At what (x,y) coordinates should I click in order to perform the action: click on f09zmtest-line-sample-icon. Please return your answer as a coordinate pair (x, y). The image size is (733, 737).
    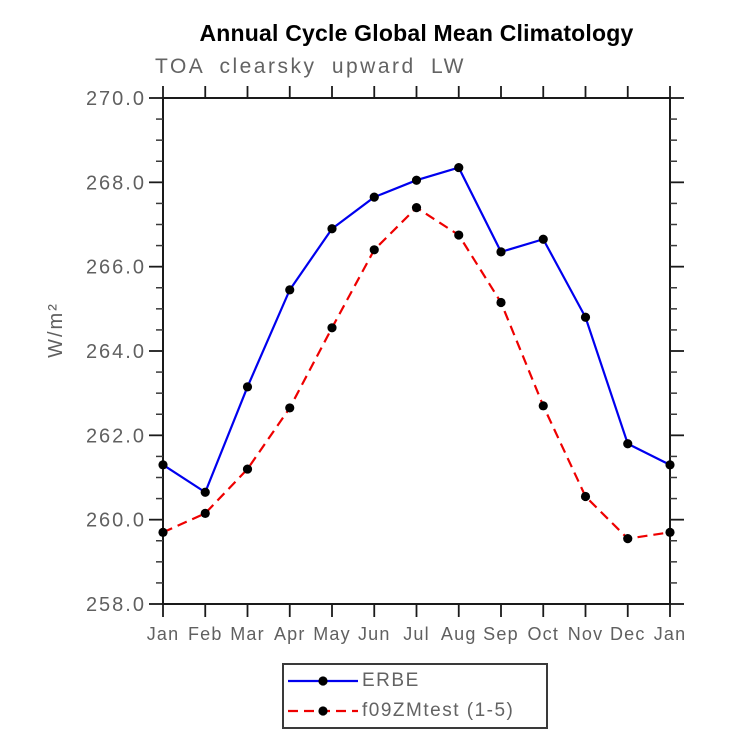
    Looking at the image, I should click on (323, 711).